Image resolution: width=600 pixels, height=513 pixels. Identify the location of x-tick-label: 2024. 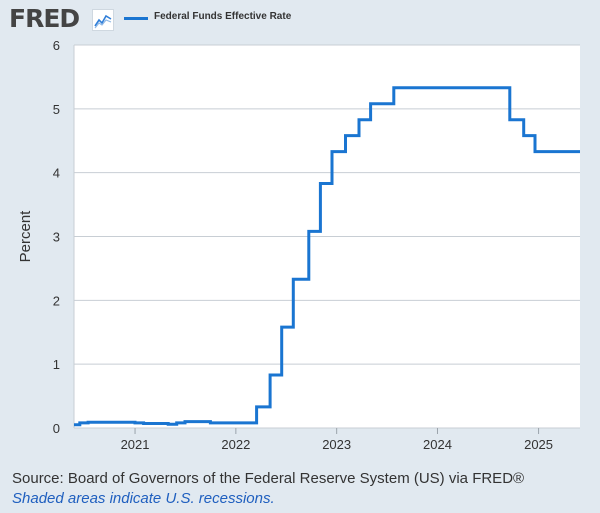
(437, 444).